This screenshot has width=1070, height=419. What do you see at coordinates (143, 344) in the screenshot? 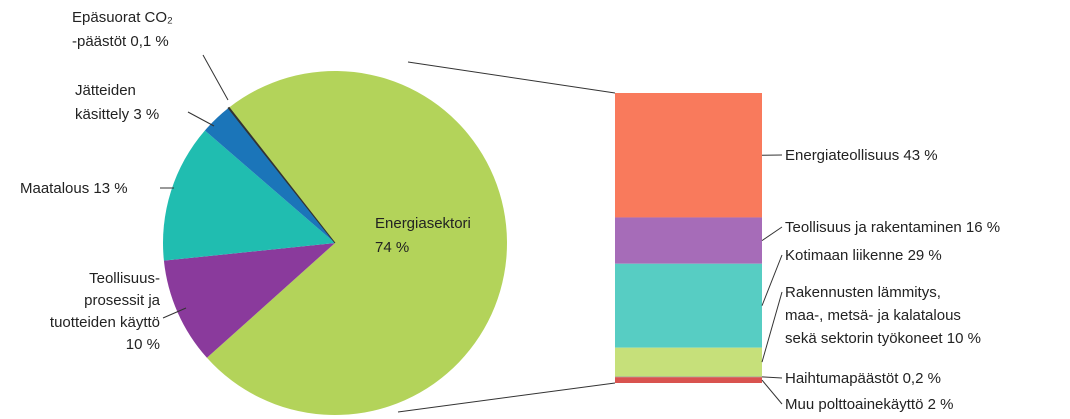
I see `pie-label: 10 %` at bounding box center [143, 344].